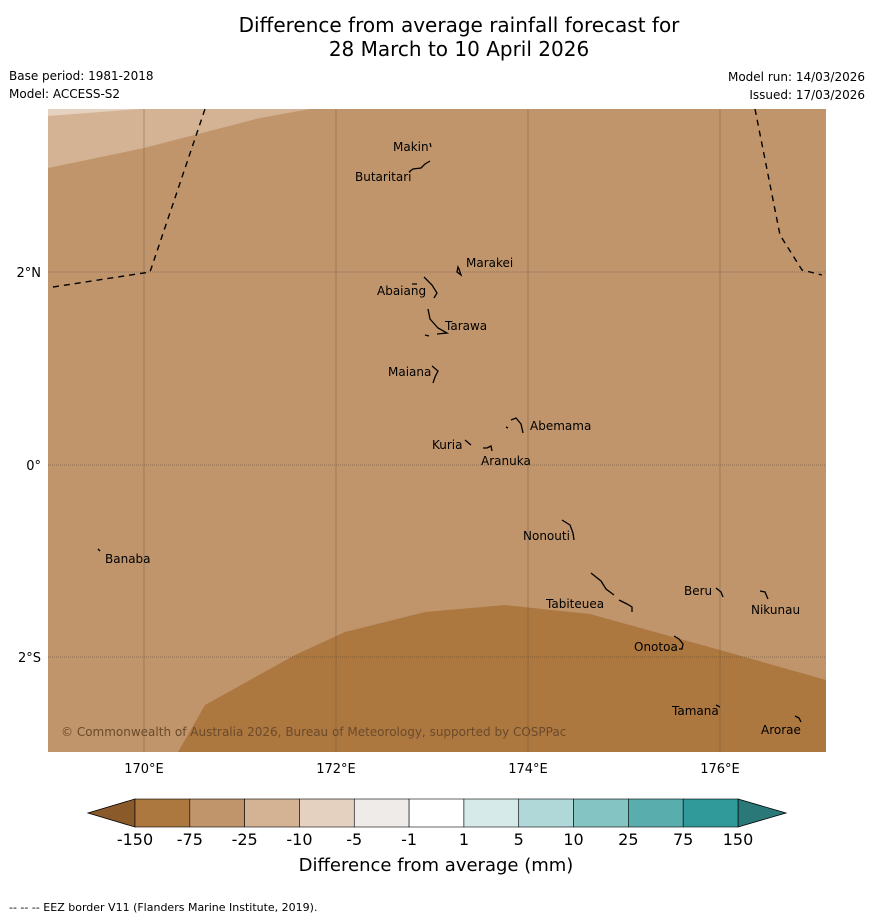  I want to click on lon-tick-174: 174°E, so click(528, 769).